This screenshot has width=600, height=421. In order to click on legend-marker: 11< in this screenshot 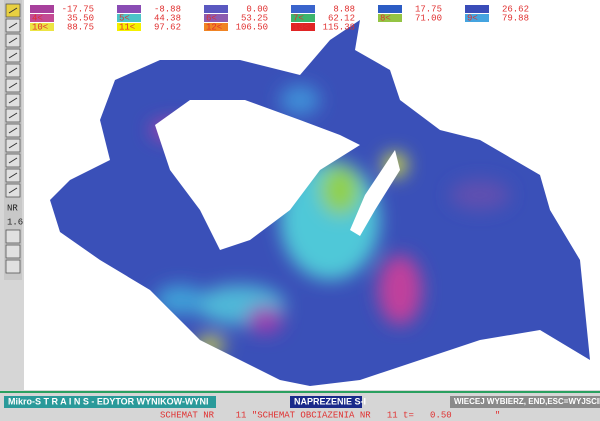, I will do `click(127, 27)`.